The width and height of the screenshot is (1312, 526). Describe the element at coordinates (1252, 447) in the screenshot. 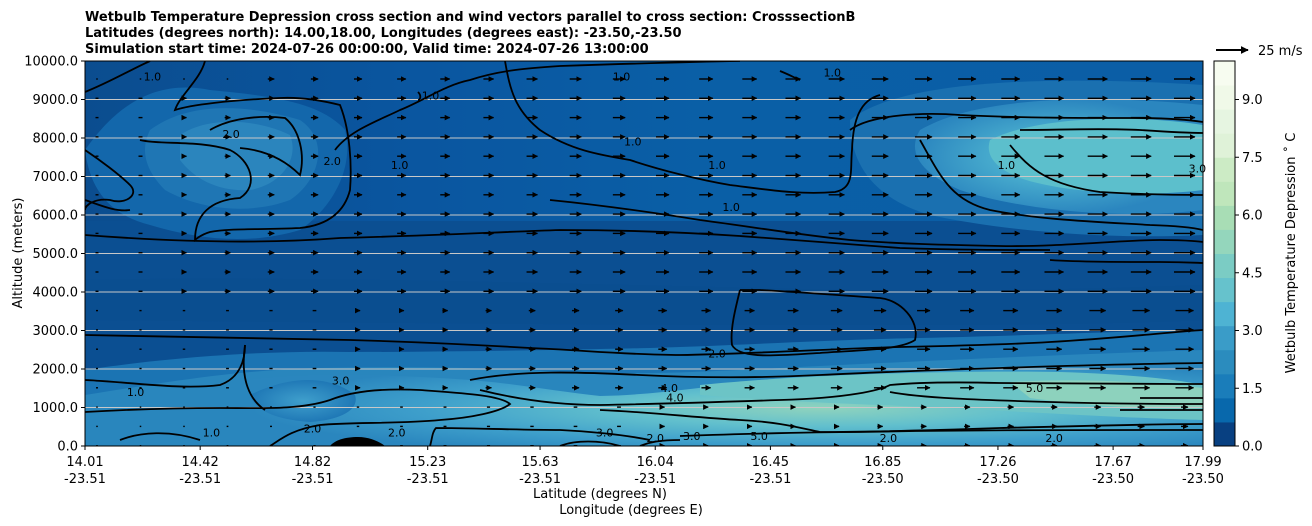

I see `colorbar-tick-label: 0.0` at that location.